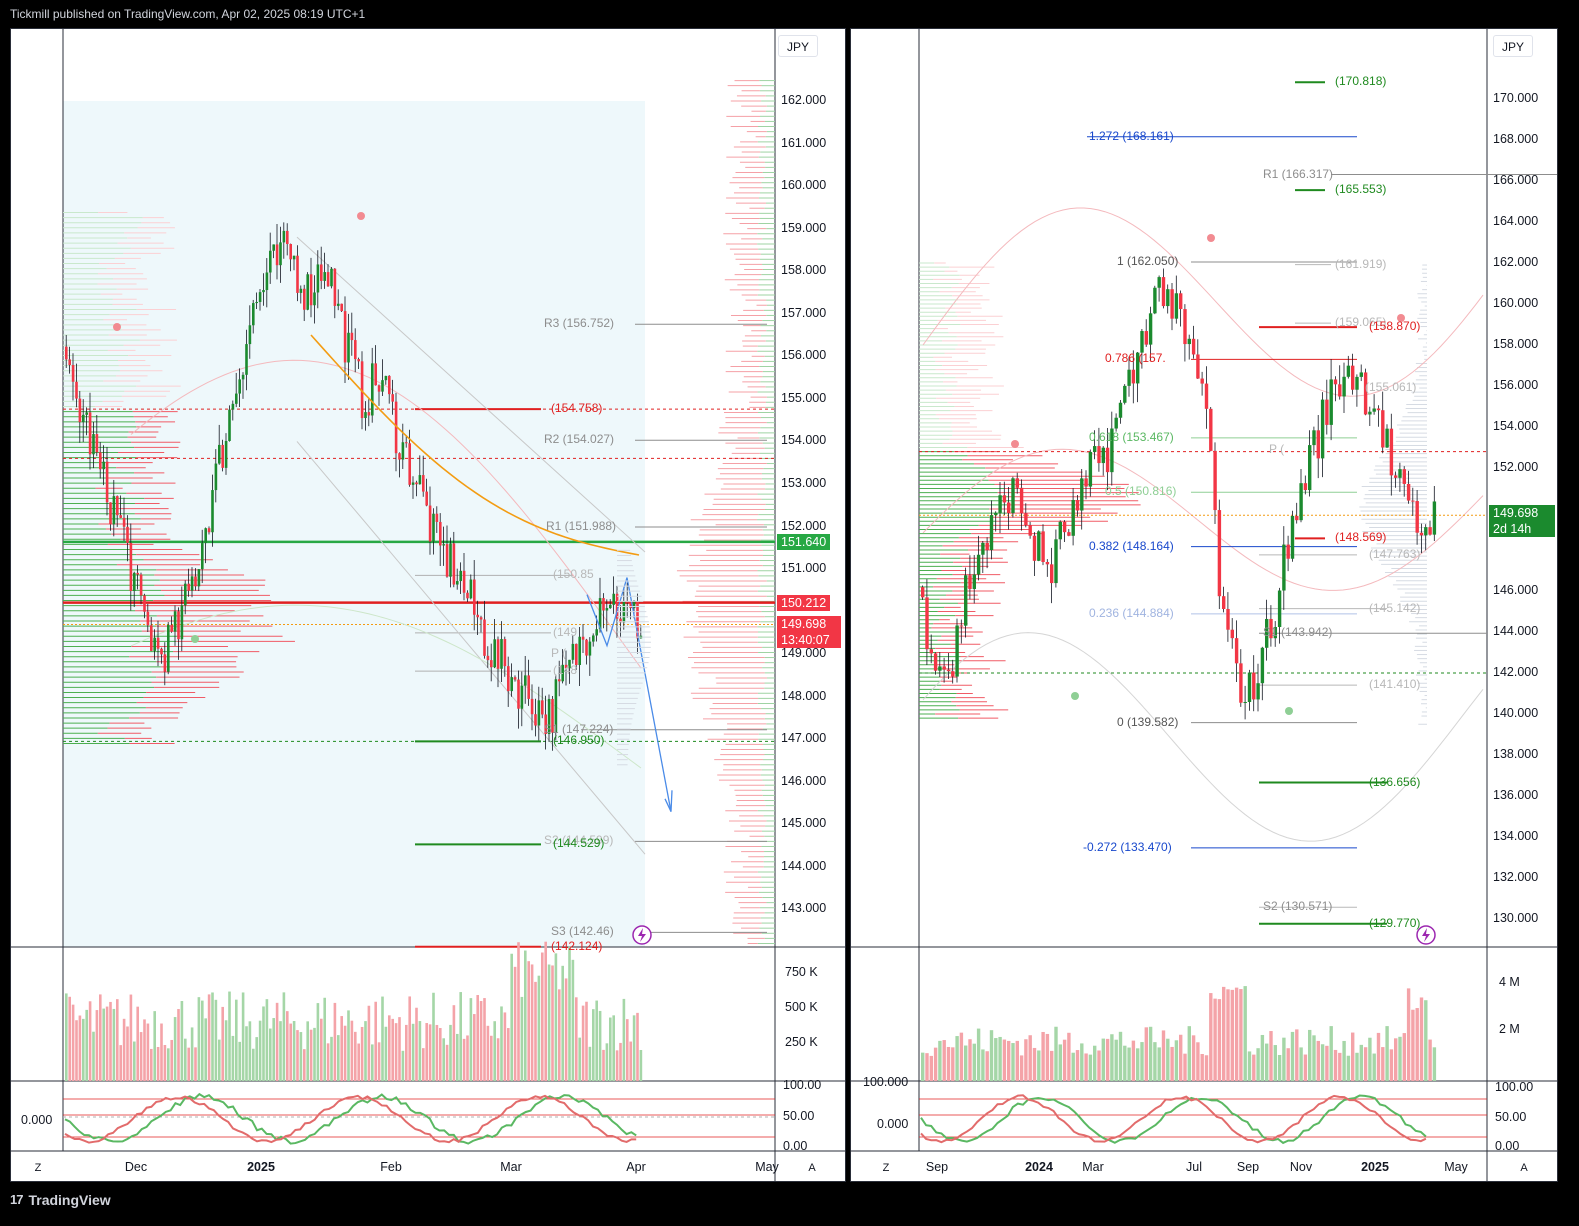 The image size is (1579, 1226). Describe the element at coordinates (69, 1200) in the screenshot. I see `brand-name: TradingView` at that location.